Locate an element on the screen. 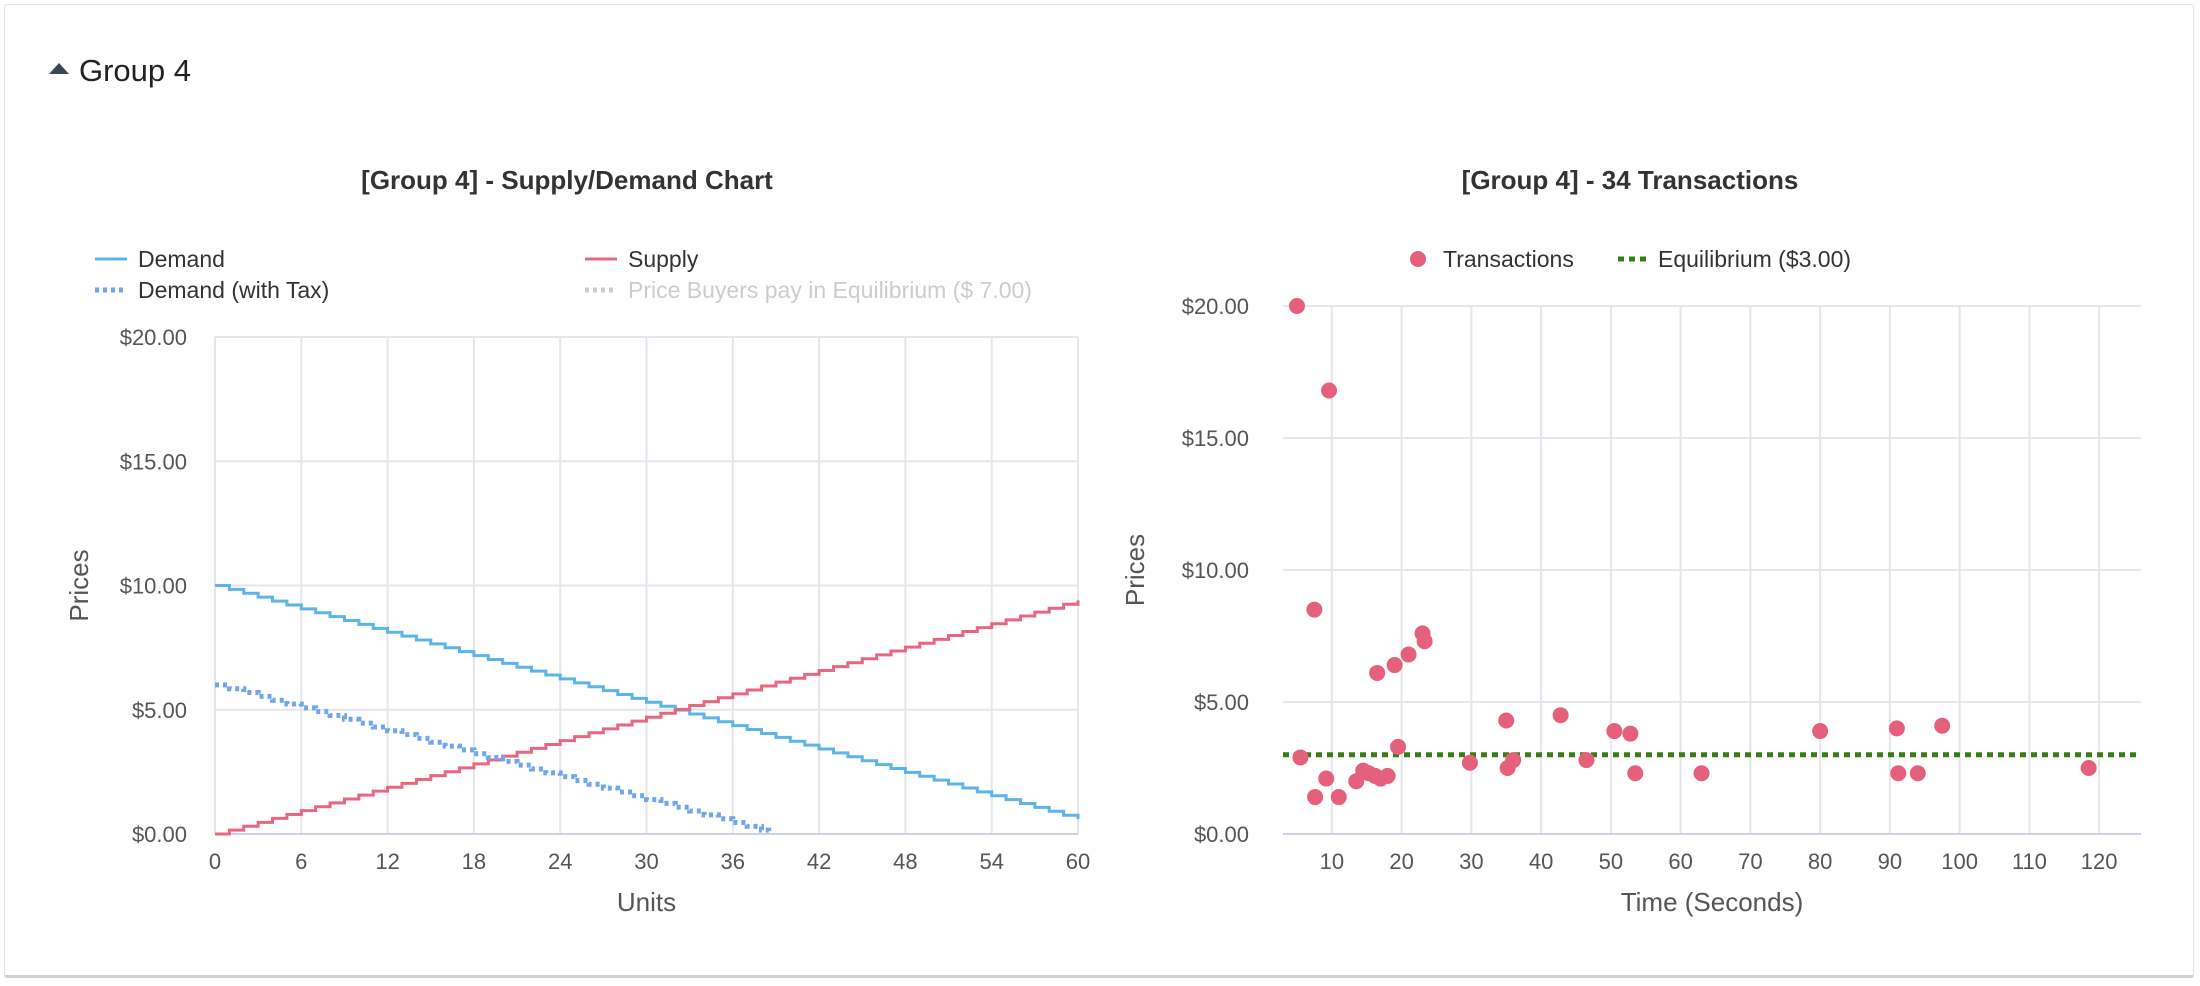  group-toggle: Group 4 is located at coordinates (120, 71).